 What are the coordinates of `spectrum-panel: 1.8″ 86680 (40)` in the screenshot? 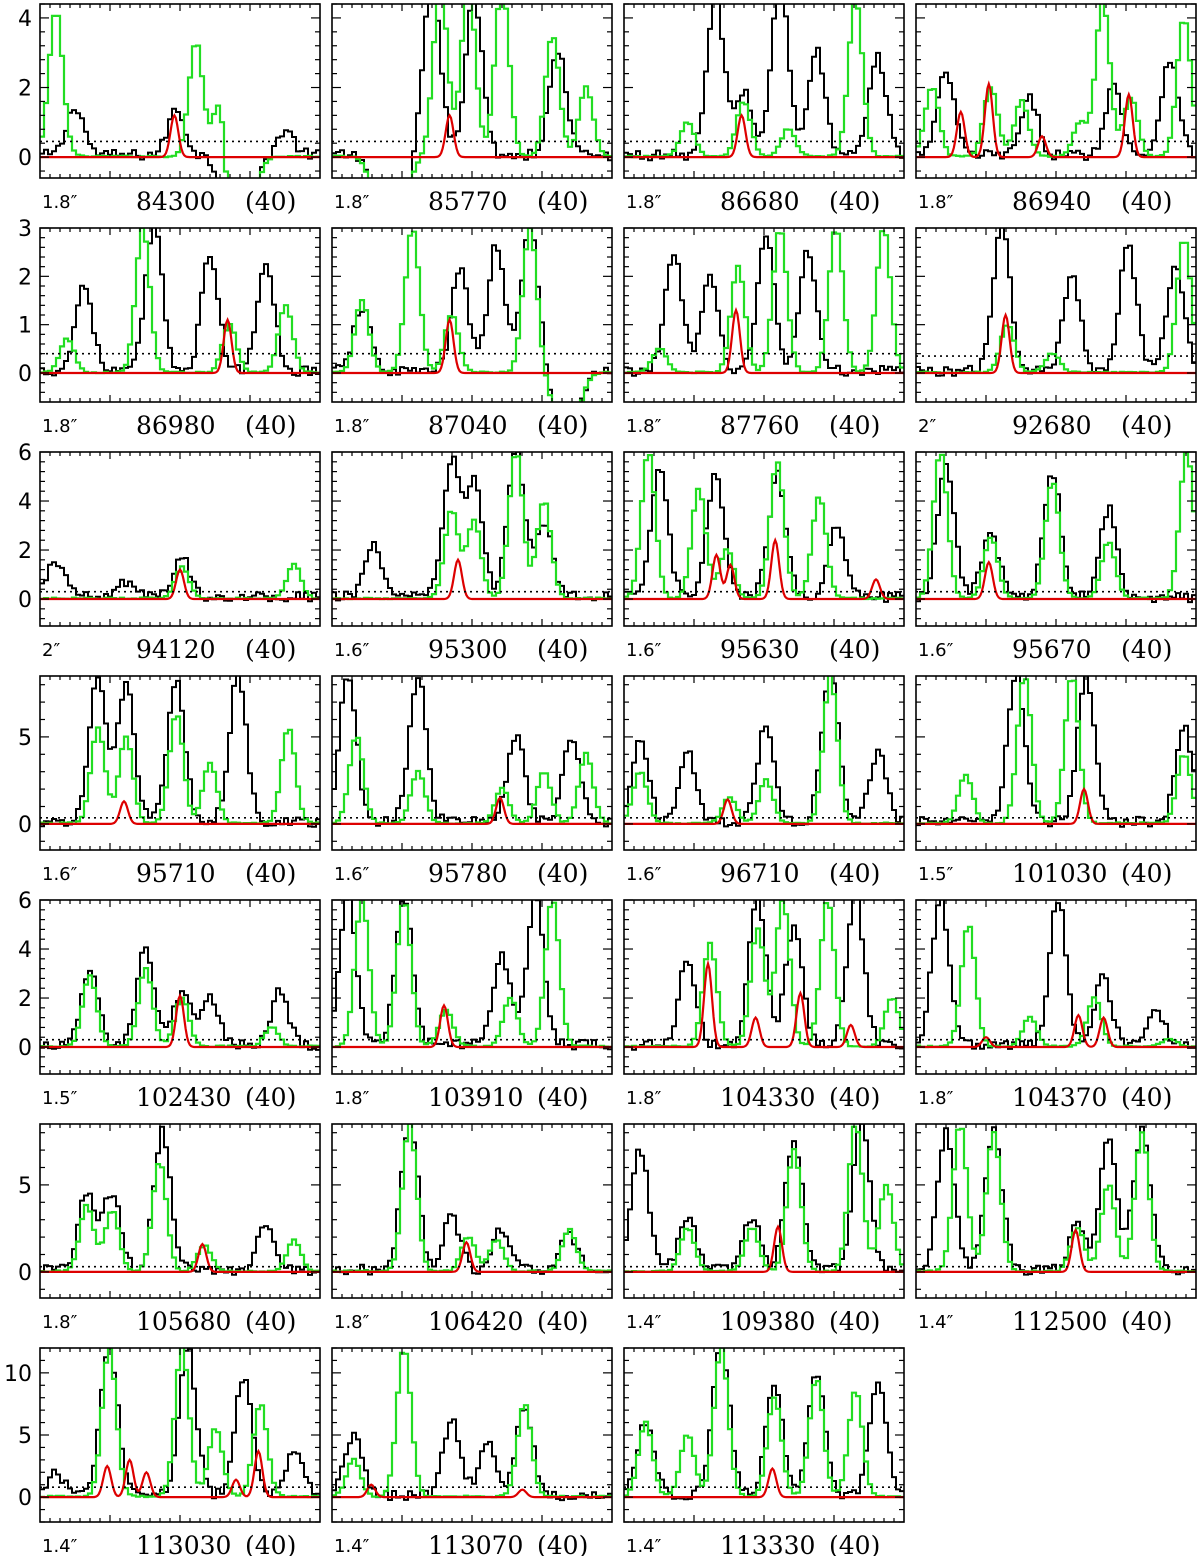 It's located at (764, 109).